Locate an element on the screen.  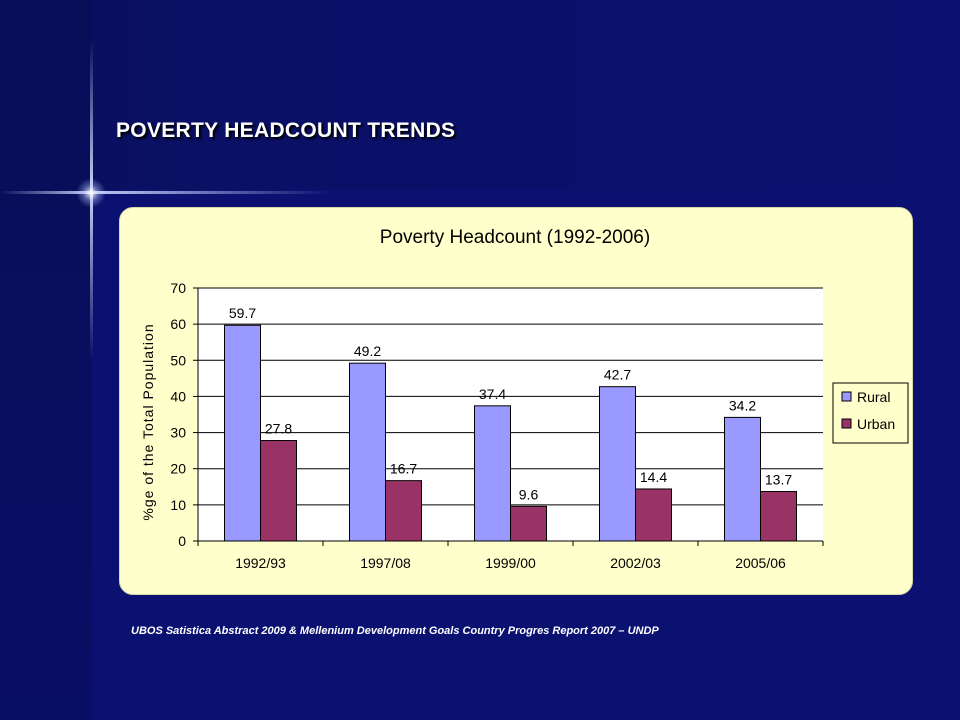
data-label-rural: 42.7 is located at coordinates (617, 375).